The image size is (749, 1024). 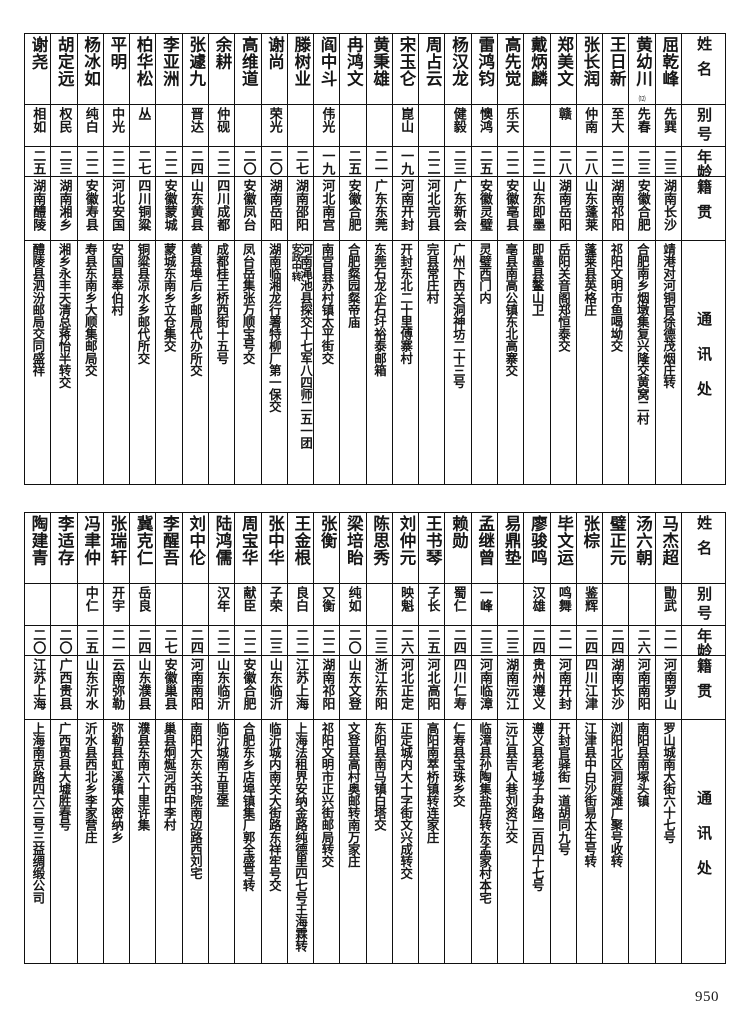 I want to click on roster-entry-column: 阎中斗 伟光 一九 河北南宫 南宫县苏村镇太平街交, so click(x=326, y=259).